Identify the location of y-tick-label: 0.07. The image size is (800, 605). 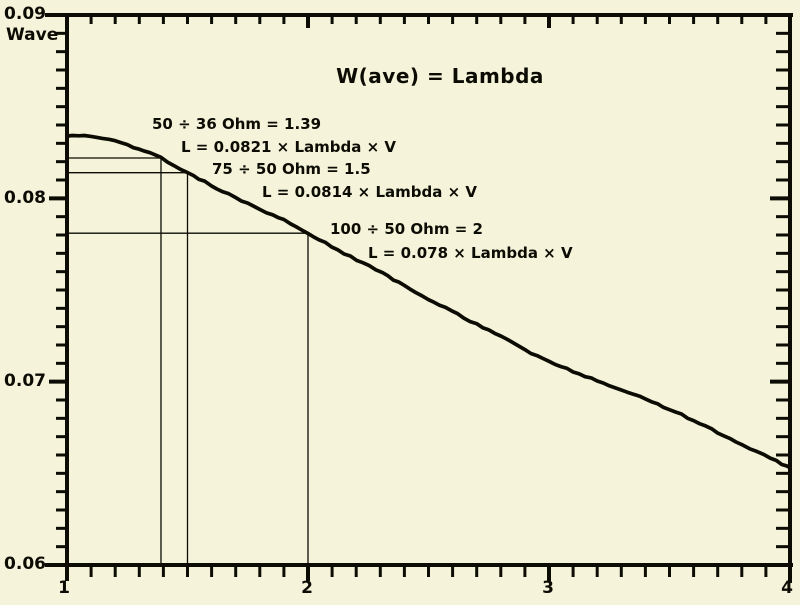
(25, 381).